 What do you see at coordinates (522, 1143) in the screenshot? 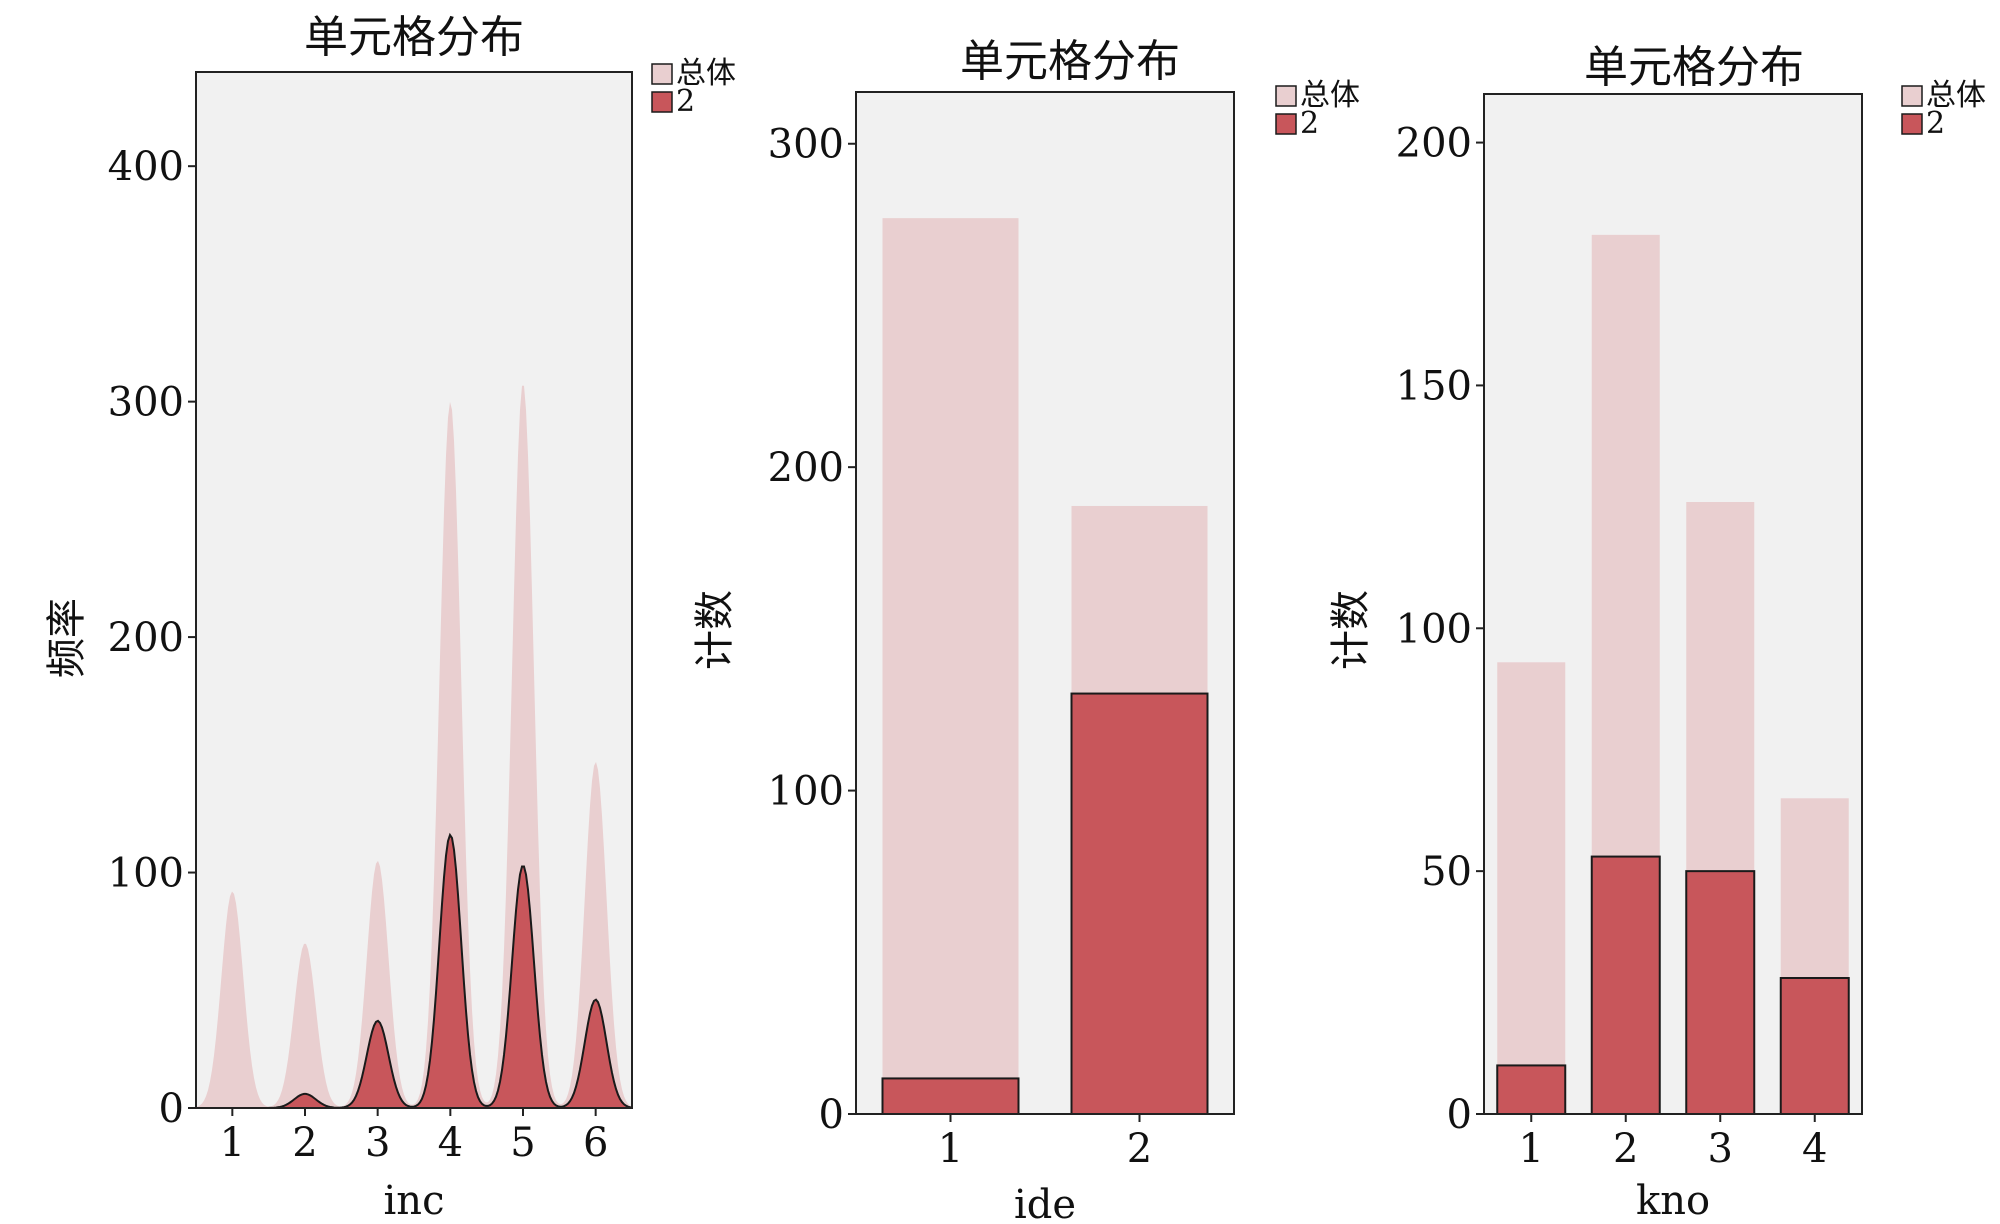
I see `x-tick-label: 5` at bounding box center [522, 1143].